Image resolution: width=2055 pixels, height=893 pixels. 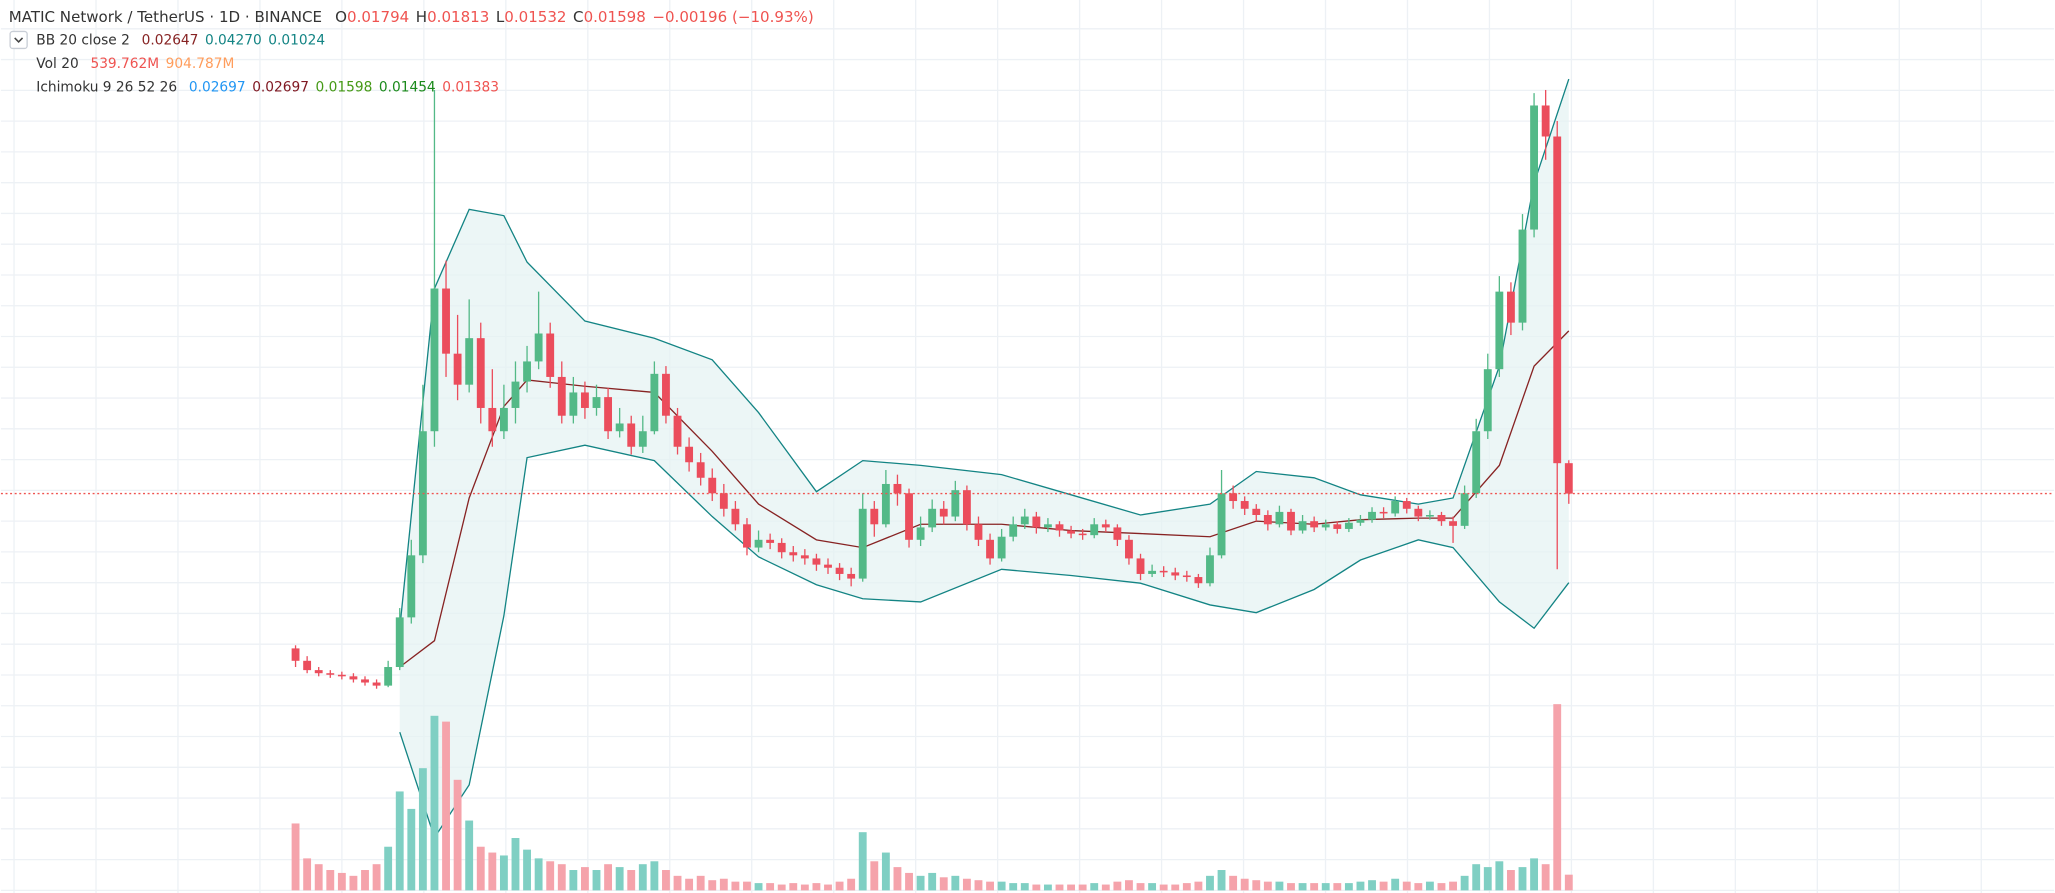 I want to click on indicator-name: Ichimoku 9 26 52 26, so click(x=106, y=88).